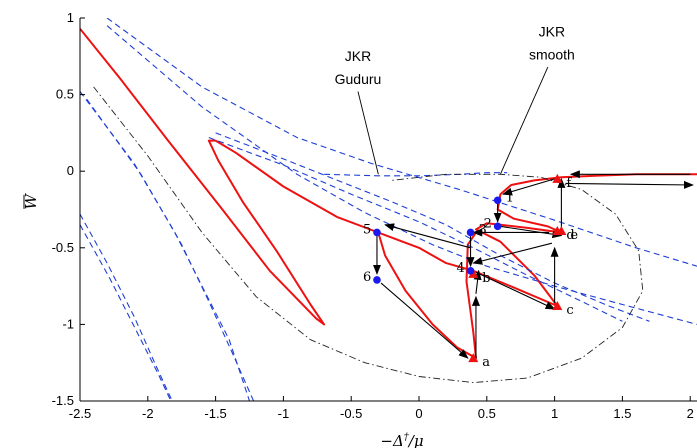  I want to click on x-tick-label-2: -1.5, so click(215, 413).